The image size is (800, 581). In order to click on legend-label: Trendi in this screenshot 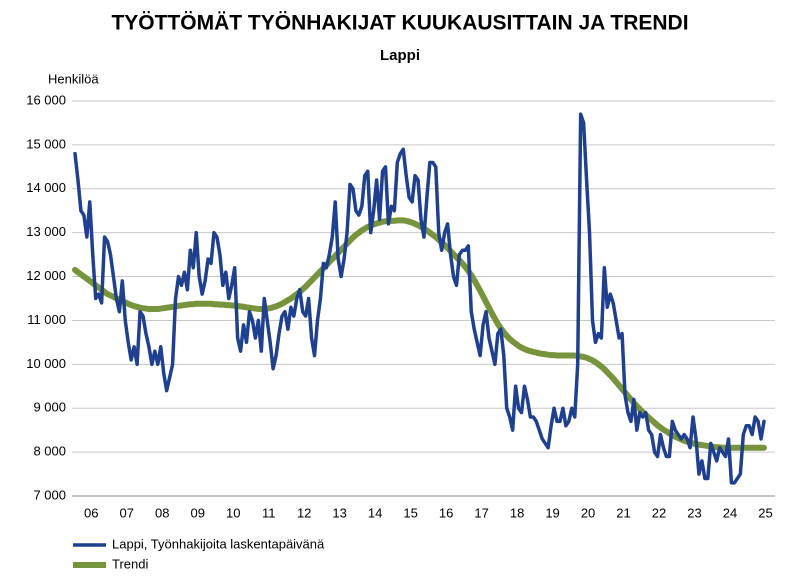, I will do `click(130, 563)`.